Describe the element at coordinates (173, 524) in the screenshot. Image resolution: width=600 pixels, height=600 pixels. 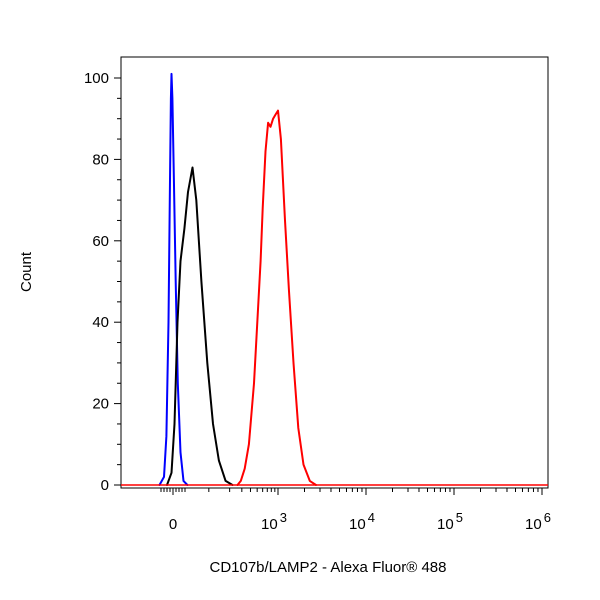
I see `x-tick-label: 0` at that location.